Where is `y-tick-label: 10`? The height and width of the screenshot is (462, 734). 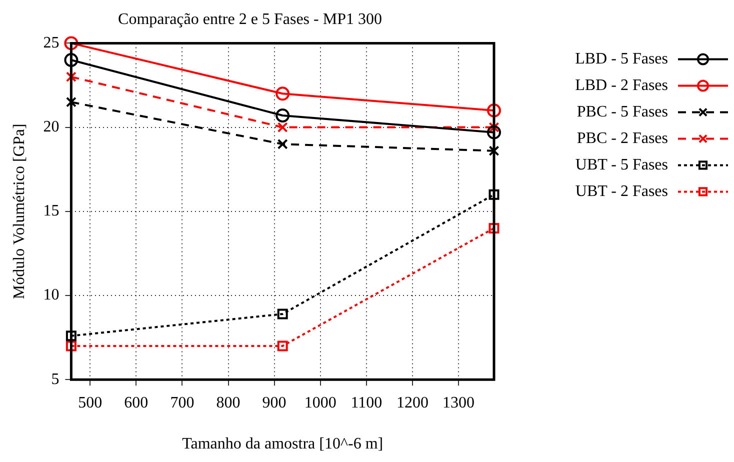
y-tick-label: 10 is located at coordinates (51, 295).